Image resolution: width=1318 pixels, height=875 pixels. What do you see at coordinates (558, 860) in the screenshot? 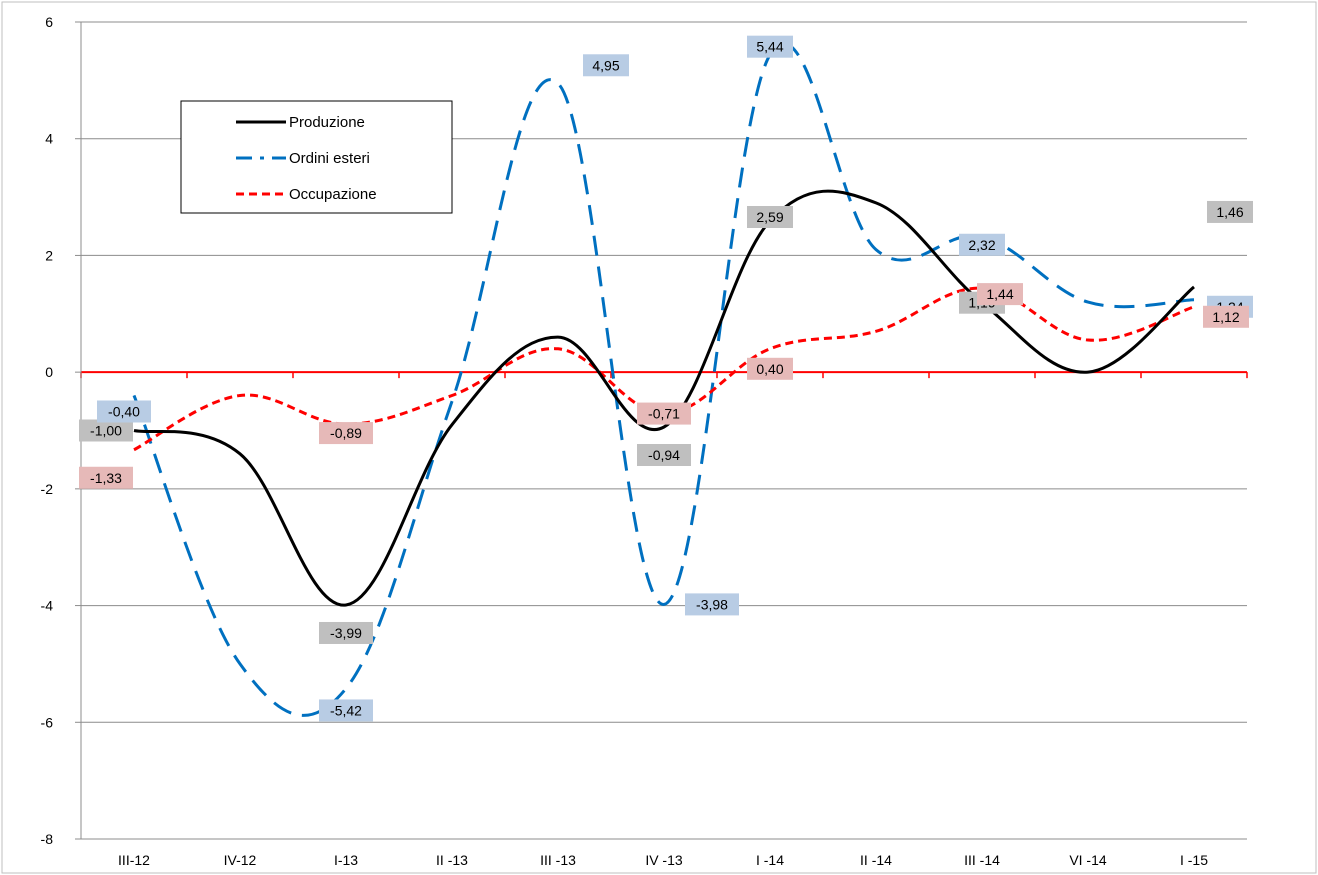
I see `x-tick-label: III -13` at bounding box center [558, 860].